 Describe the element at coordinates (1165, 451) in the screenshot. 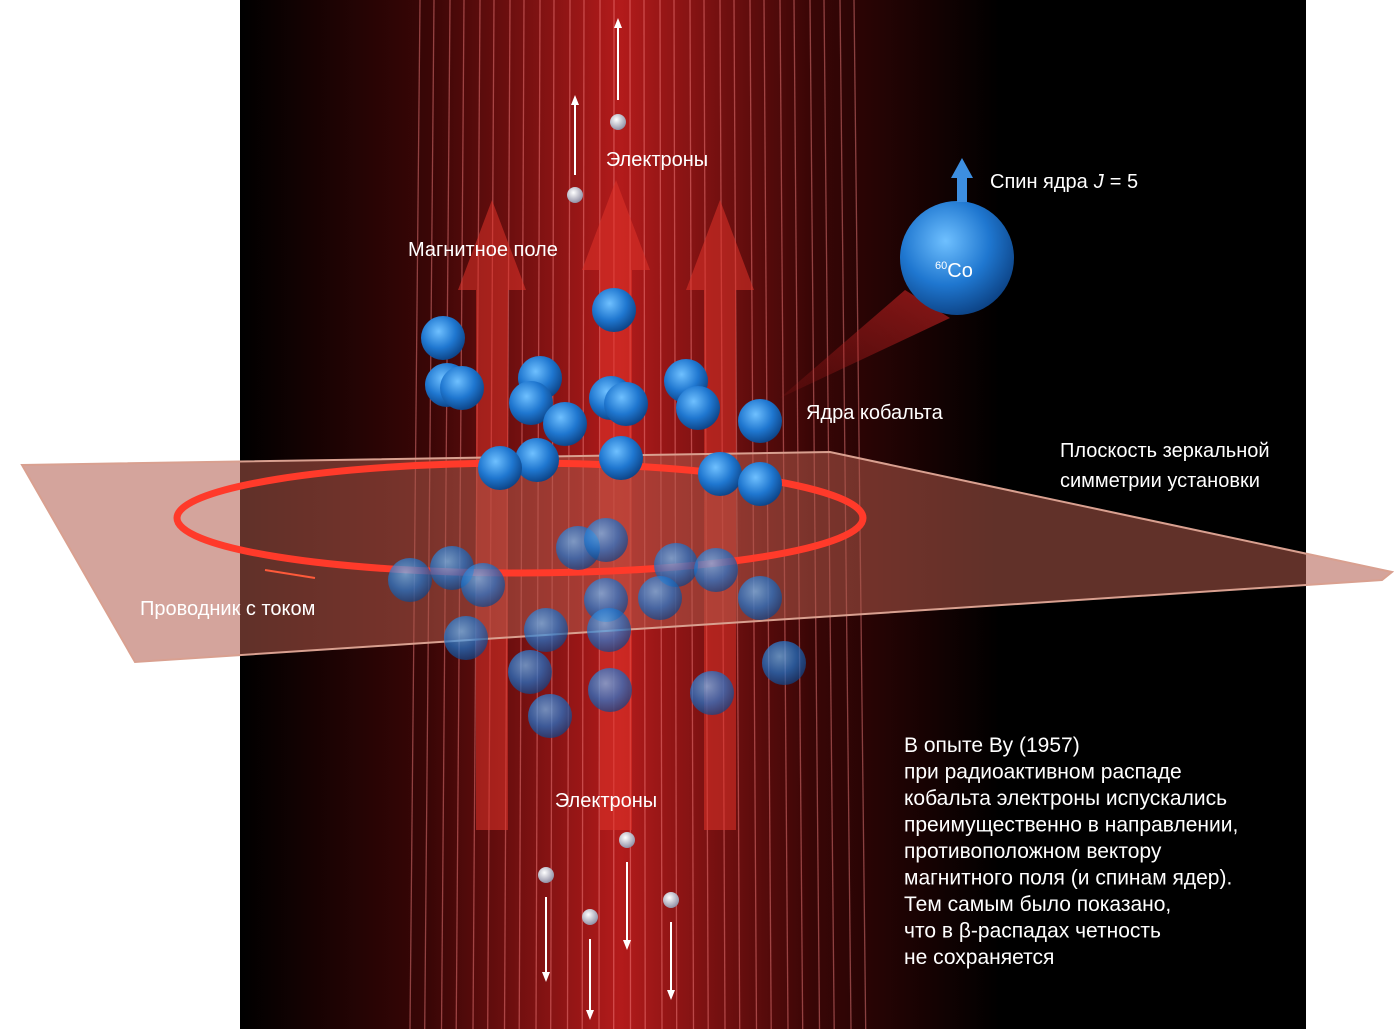

I see `label: Плоскость зеркальной` at that location.